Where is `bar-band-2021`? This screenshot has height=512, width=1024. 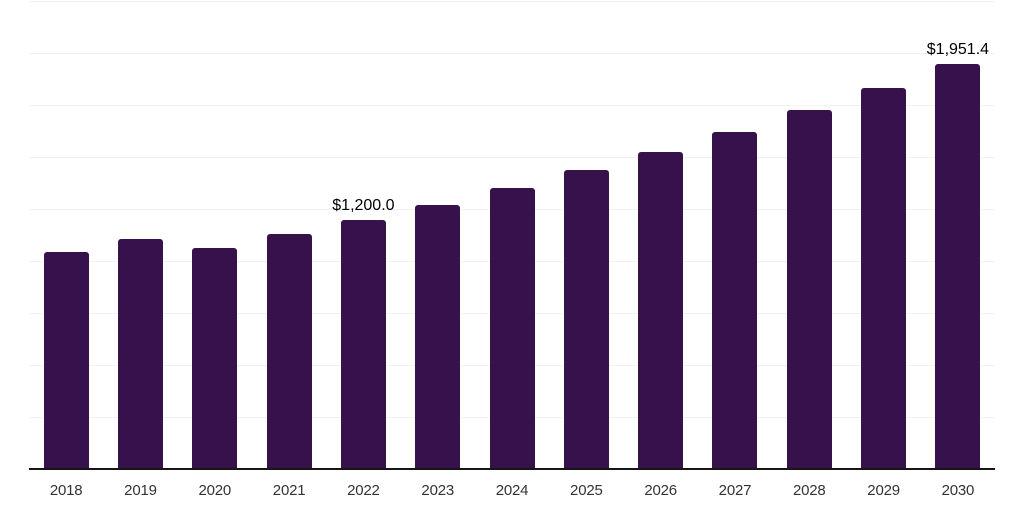 bar-band-2021 is located at coordinates (289, 236).